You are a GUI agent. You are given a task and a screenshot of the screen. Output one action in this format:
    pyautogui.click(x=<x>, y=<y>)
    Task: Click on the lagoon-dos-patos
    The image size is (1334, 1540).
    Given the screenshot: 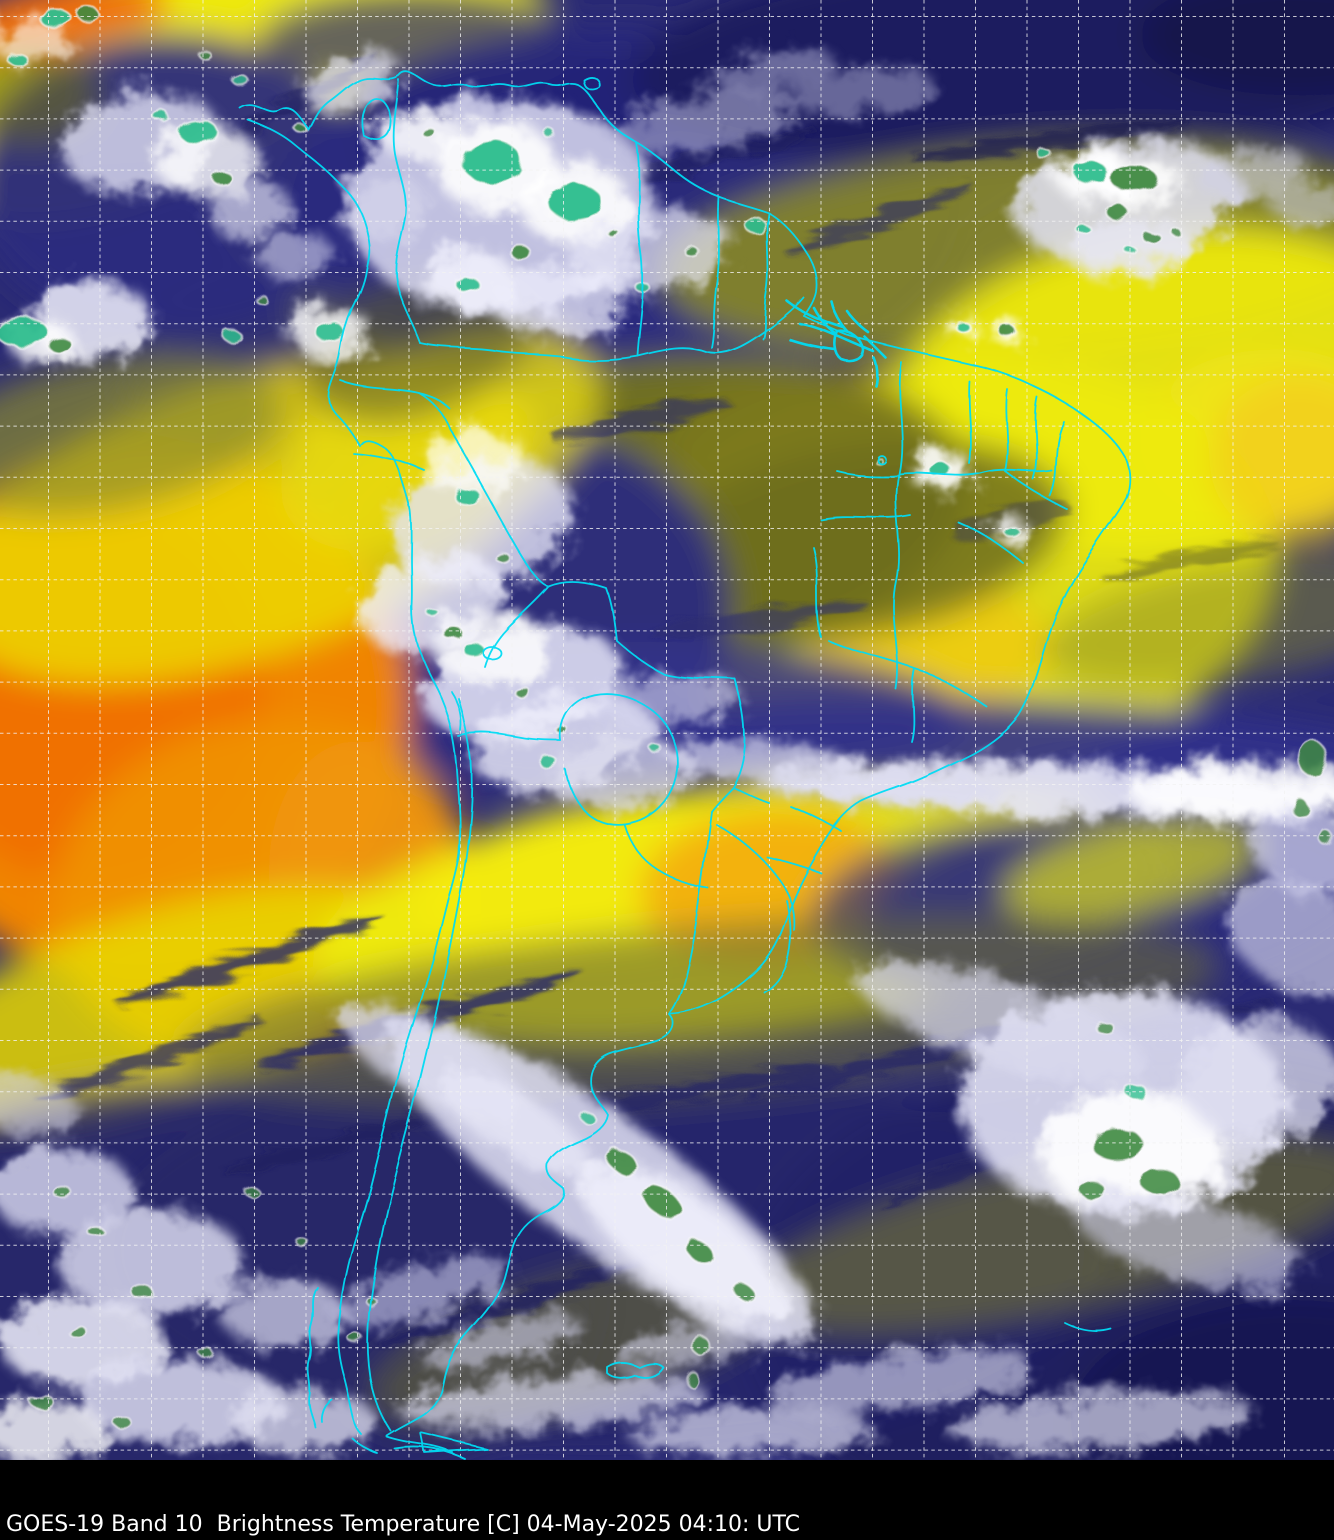 What is the action you would take?
    pyautogui.click(x=777, y=946)
    